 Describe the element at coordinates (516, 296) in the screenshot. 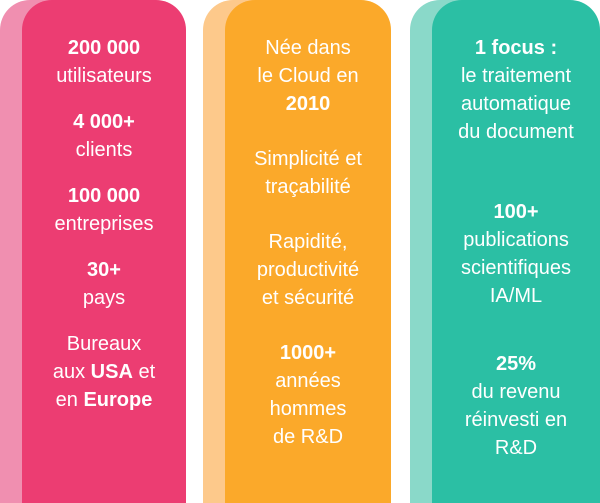

I see `stat-label: IA/ML` at that location.